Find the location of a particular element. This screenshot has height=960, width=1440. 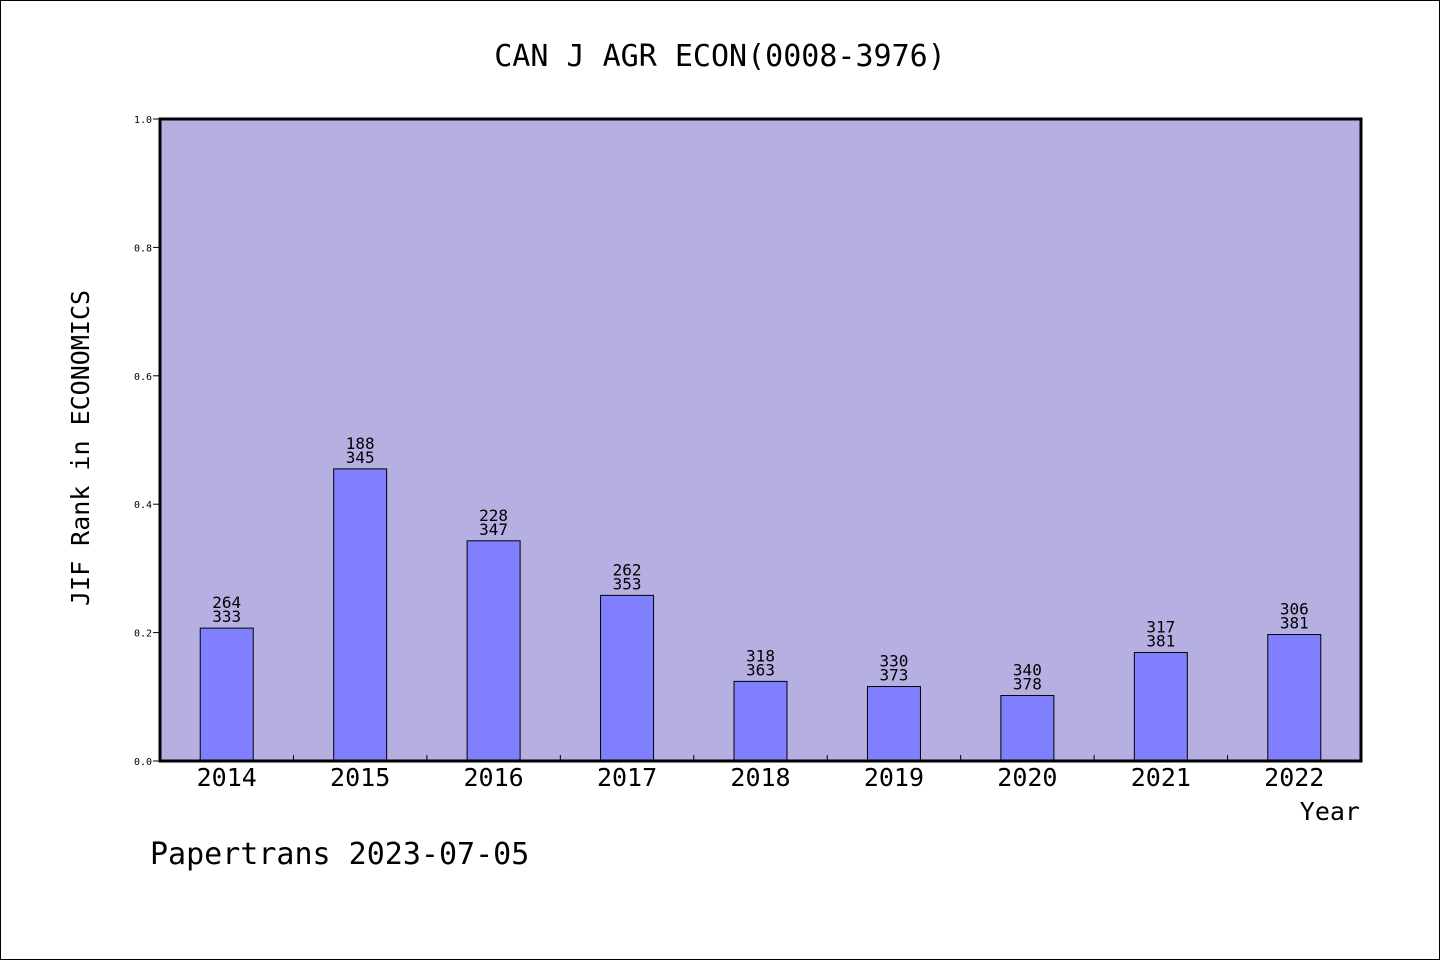

bar-rank-label: 188 is located at coordinates (360, 443).